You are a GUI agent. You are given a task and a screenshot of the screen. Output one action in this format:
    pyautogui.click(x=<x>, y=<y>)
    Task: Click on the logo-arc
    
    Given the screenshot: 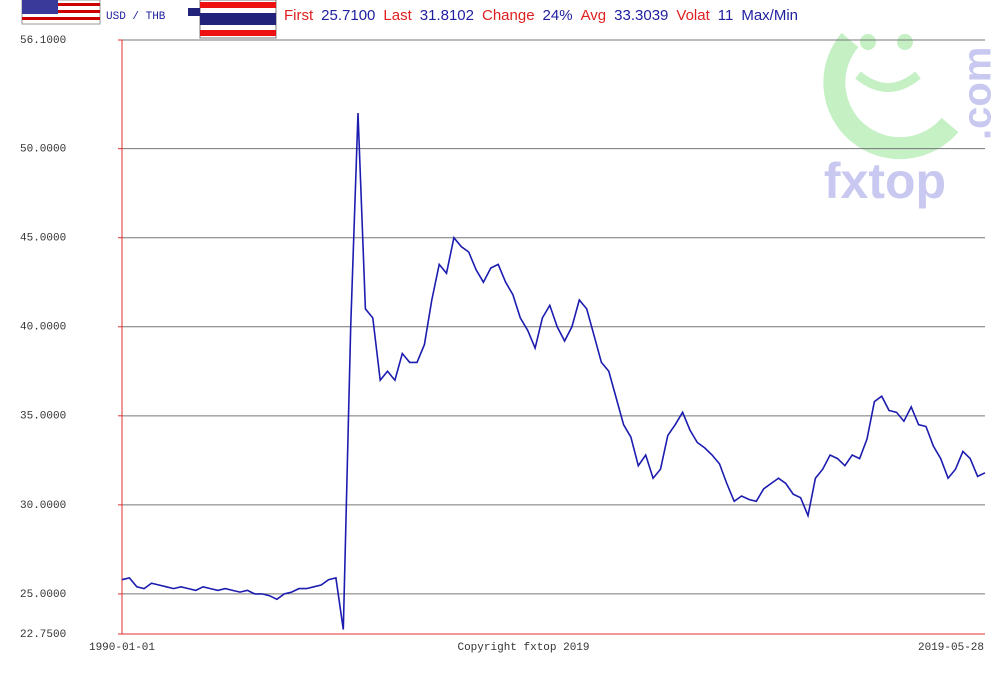 What is the action you would take?
    pyautogui.click(x=891, y=96)
    